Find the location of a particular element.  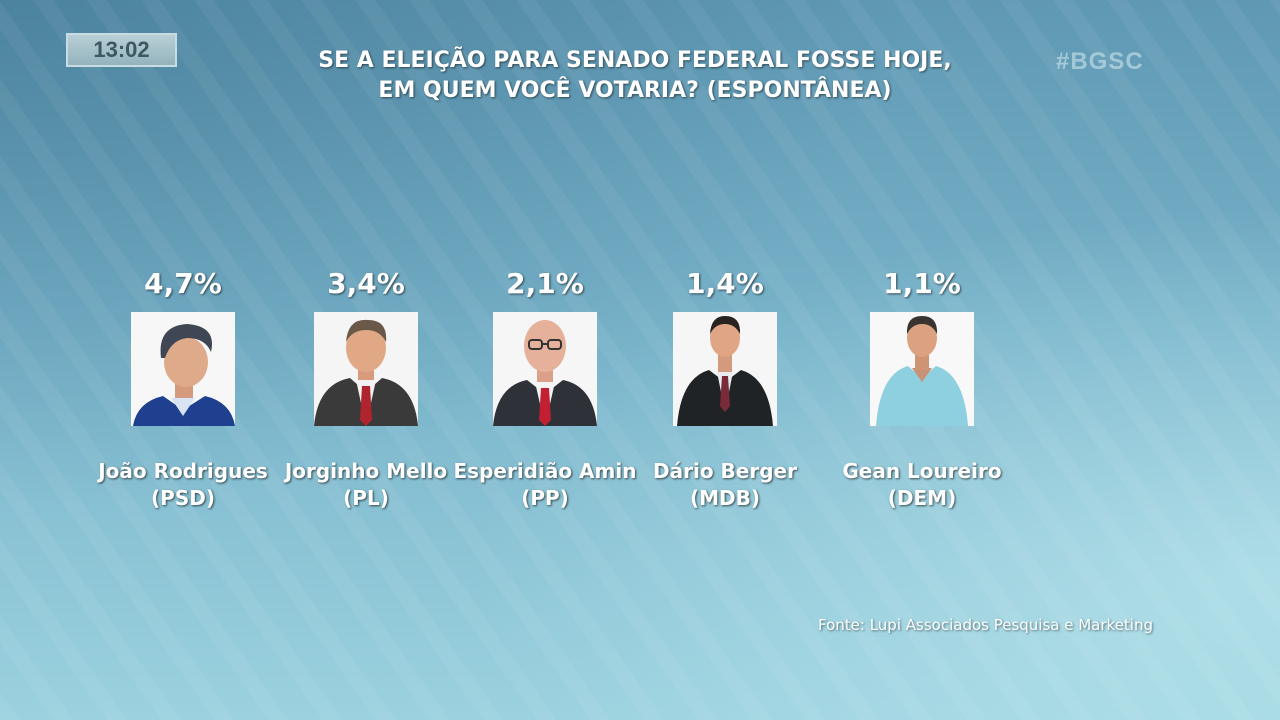

candidate-esperidiao-amin: 2,1% Esperidião Amin (PP) is located at coordinates (545, 389).